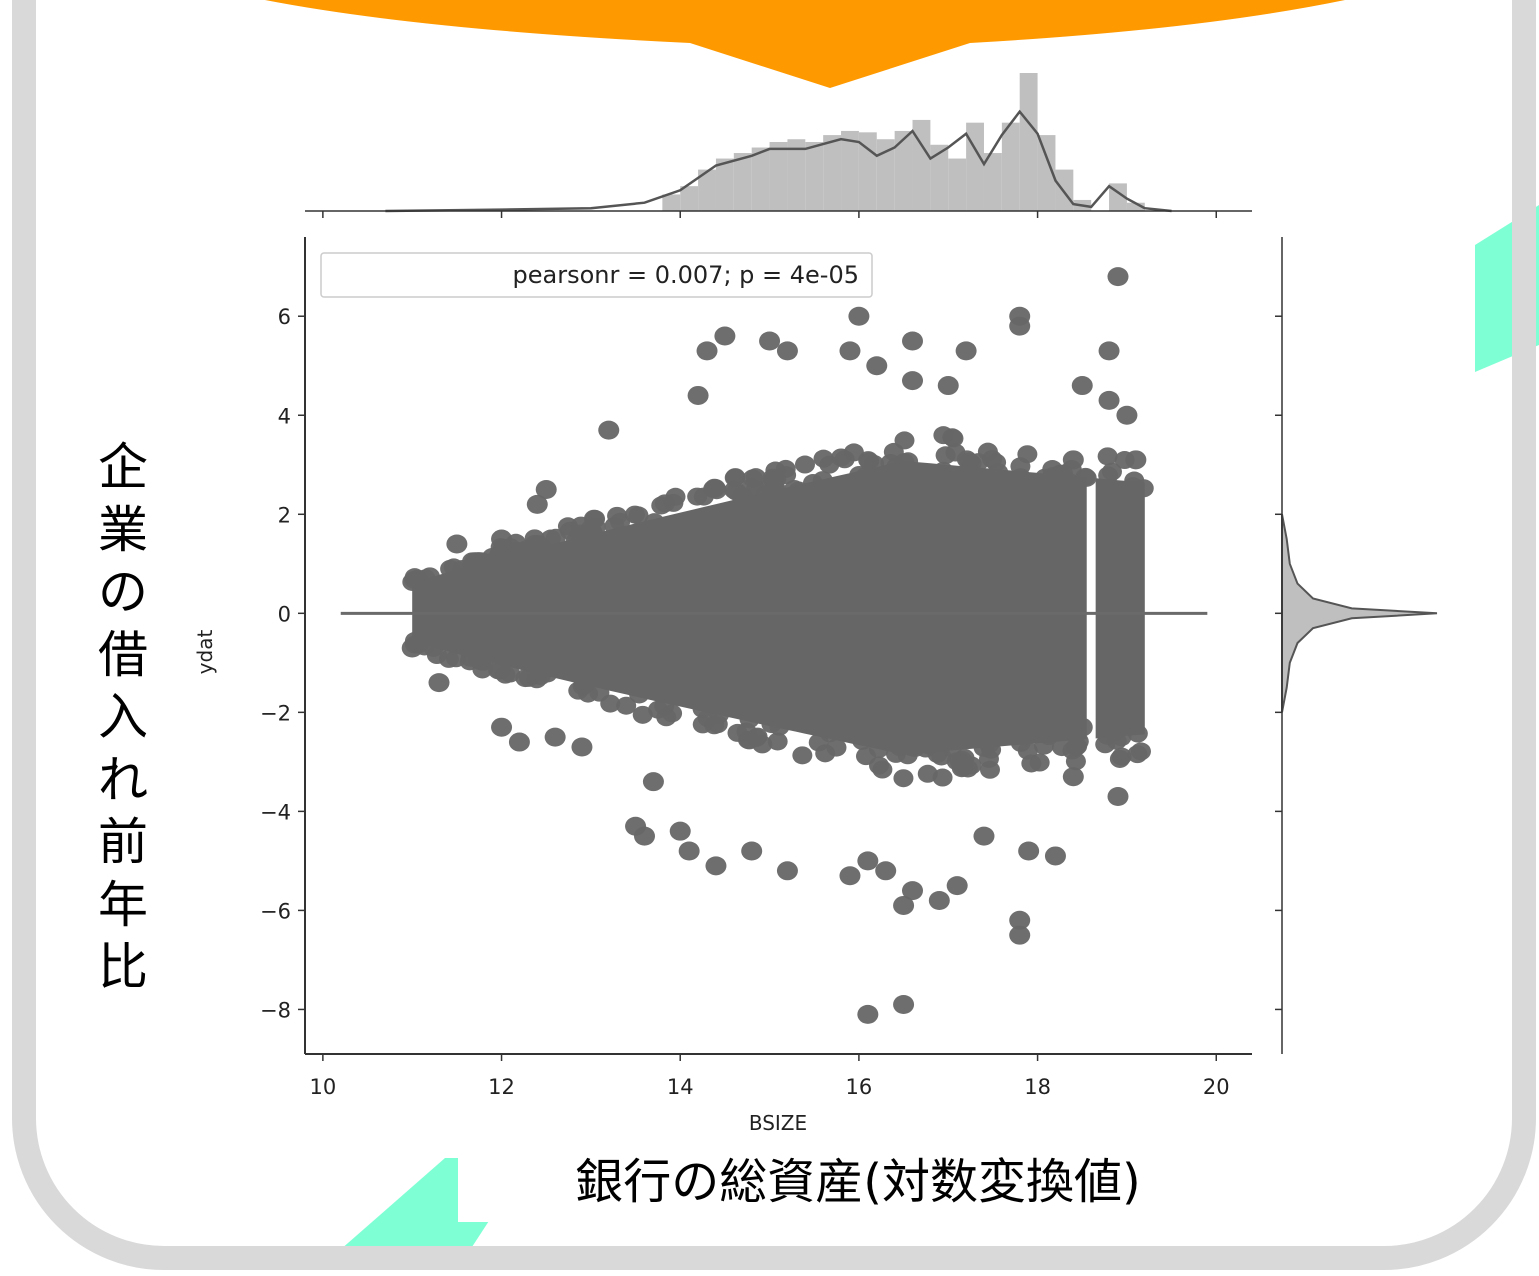 The height and width of the screenshot is (1276, 1539). Describe the element at coordinates (1278, 663) in the screenshot. I see `right-marginal-ticks` at that location.